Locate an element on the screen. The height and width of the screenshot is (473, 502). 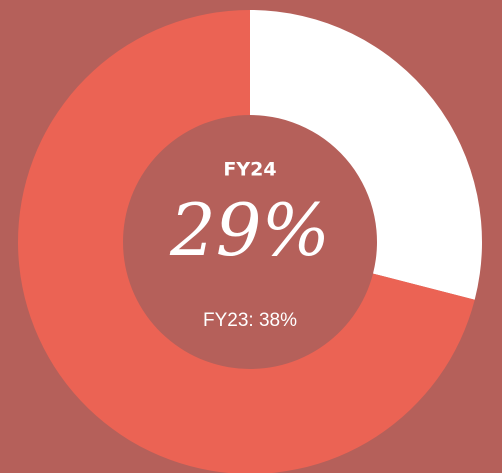
chart-title: FY24 is located at coordinates (249, 170).